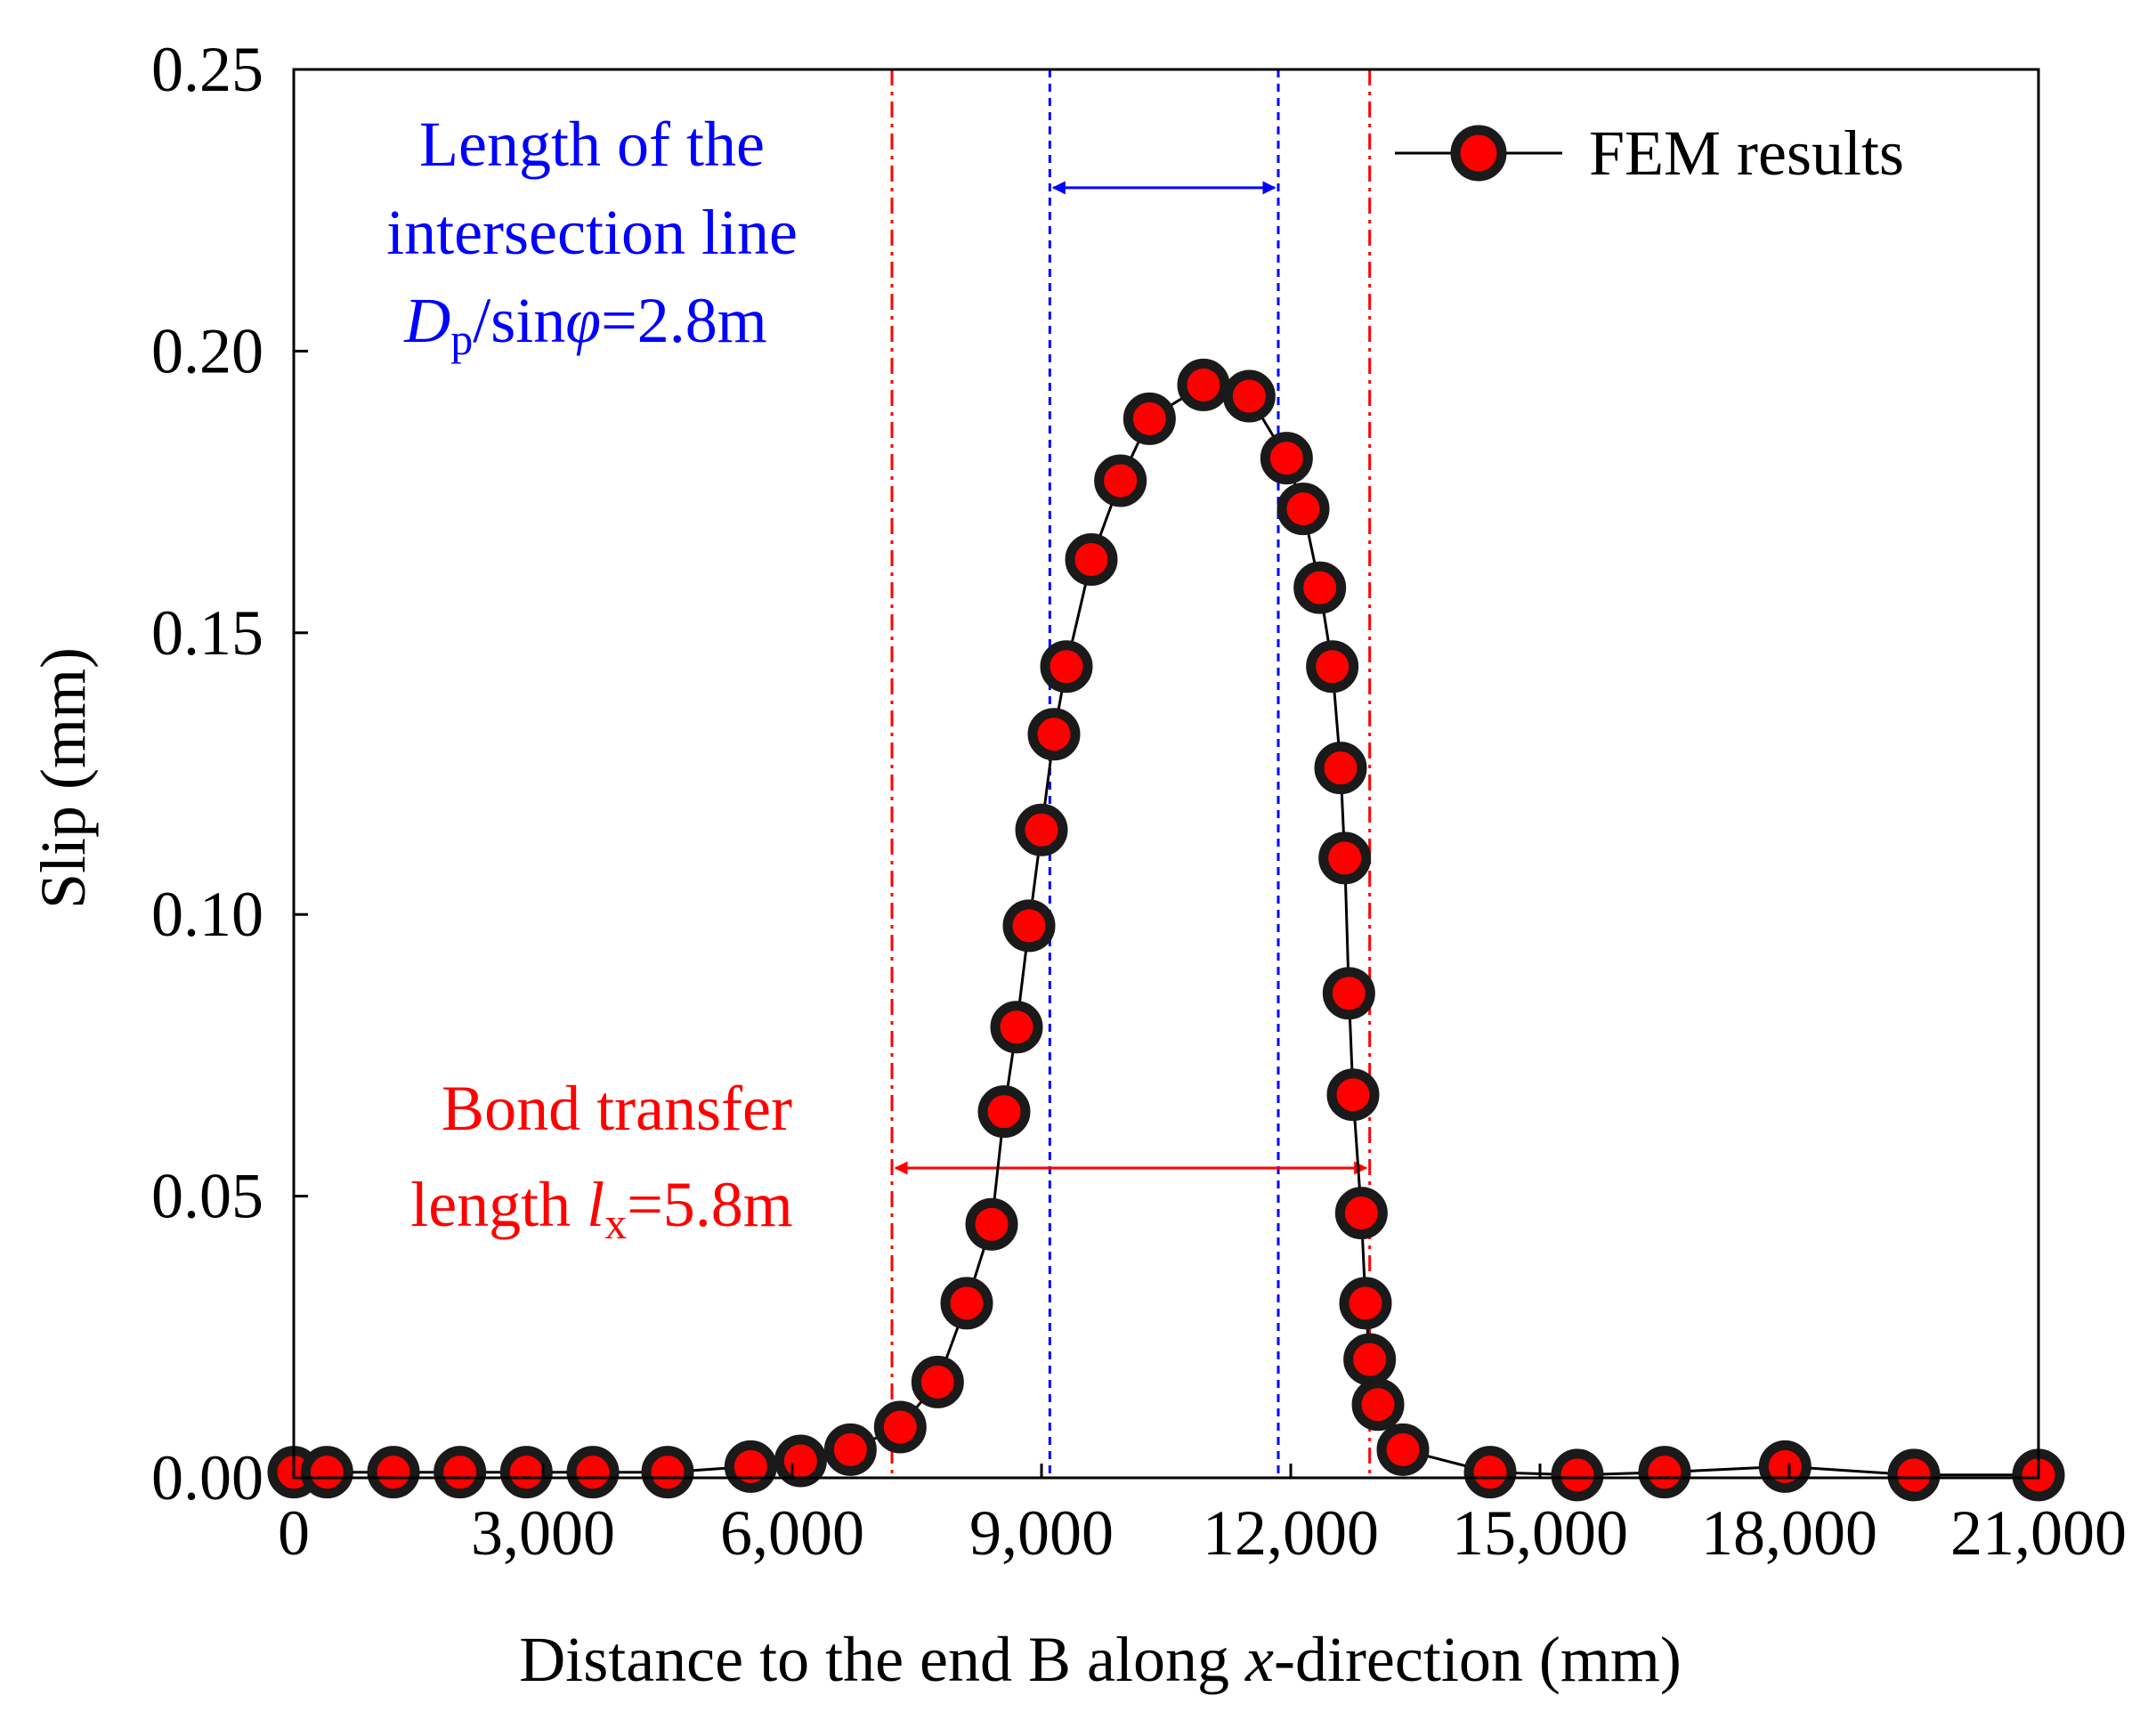 This screenshot has width=2156, height=1736. I want to click on legend: FEM results, so click(1649, 153).